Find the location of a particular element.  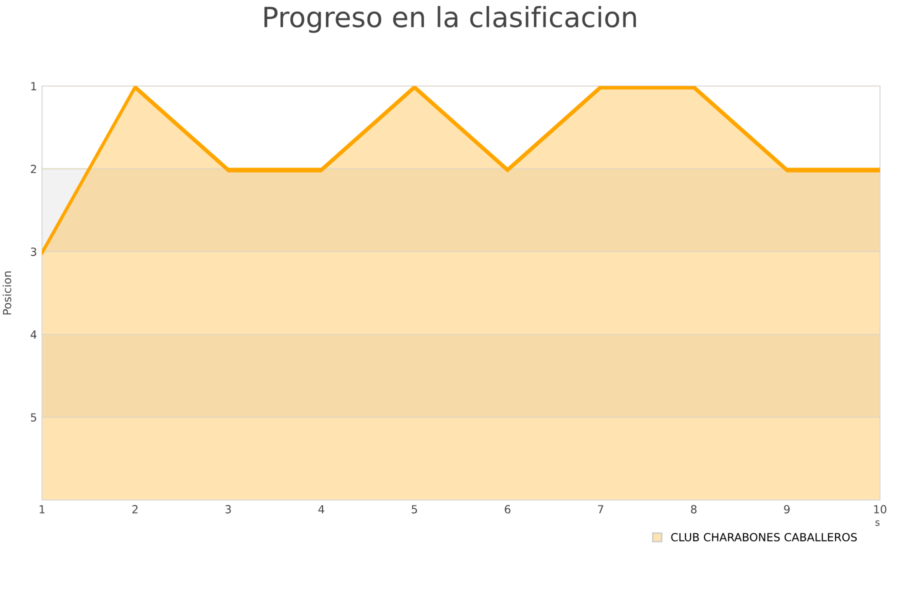

y-tick-label: 4 is located at coordinates (33, 334).